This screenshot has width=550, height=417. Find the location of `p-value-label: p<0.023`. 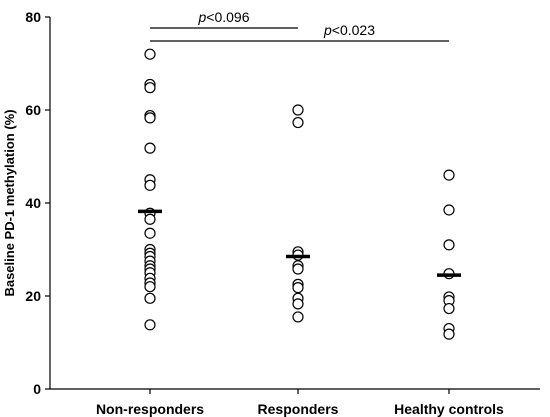

p-value-label: p<0.023 is located at coordinates (349, 30).